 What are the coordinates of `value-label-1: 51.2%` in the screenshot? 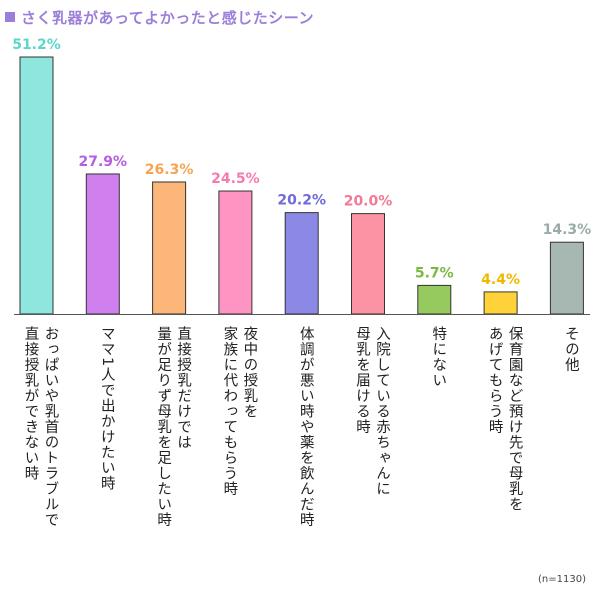 It's located at (36, 45).